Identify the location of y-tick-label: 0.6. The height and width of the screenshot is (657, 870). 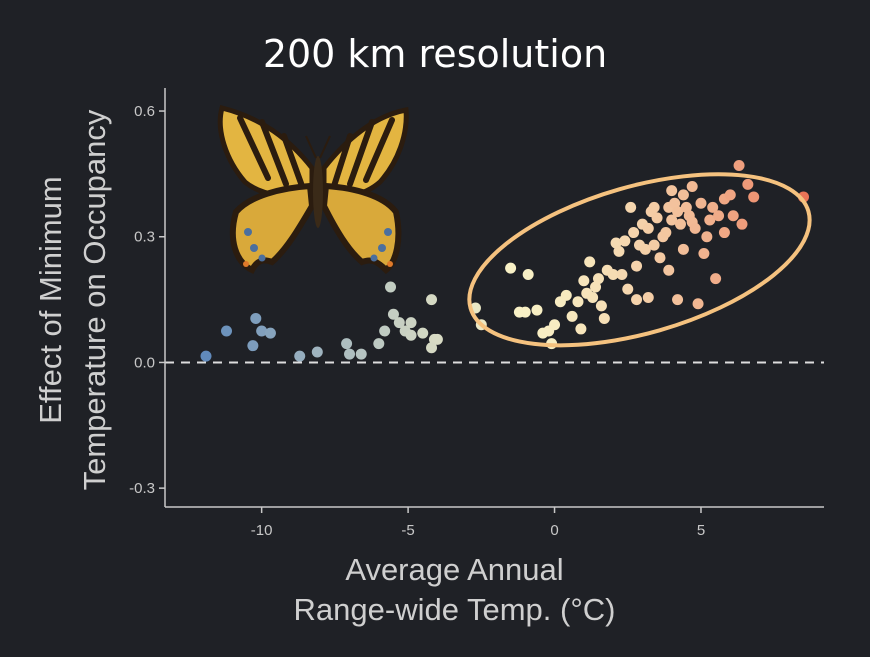
(144, 111).